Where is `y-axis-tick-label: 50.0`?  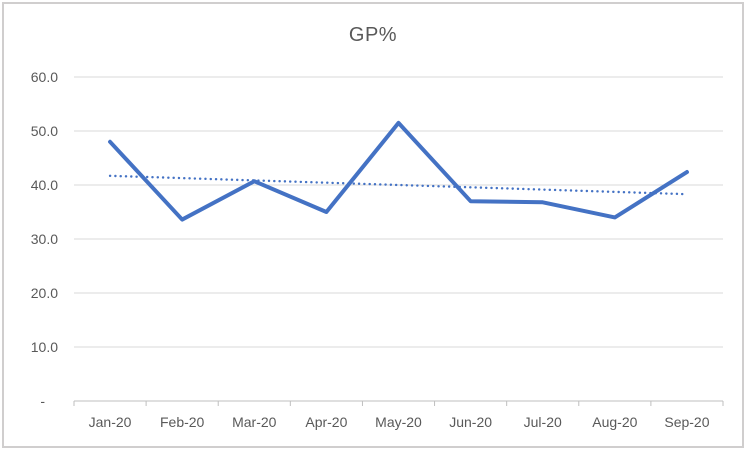 y-axis-tick-label: 50.0 is located at coordinates (44, 131).